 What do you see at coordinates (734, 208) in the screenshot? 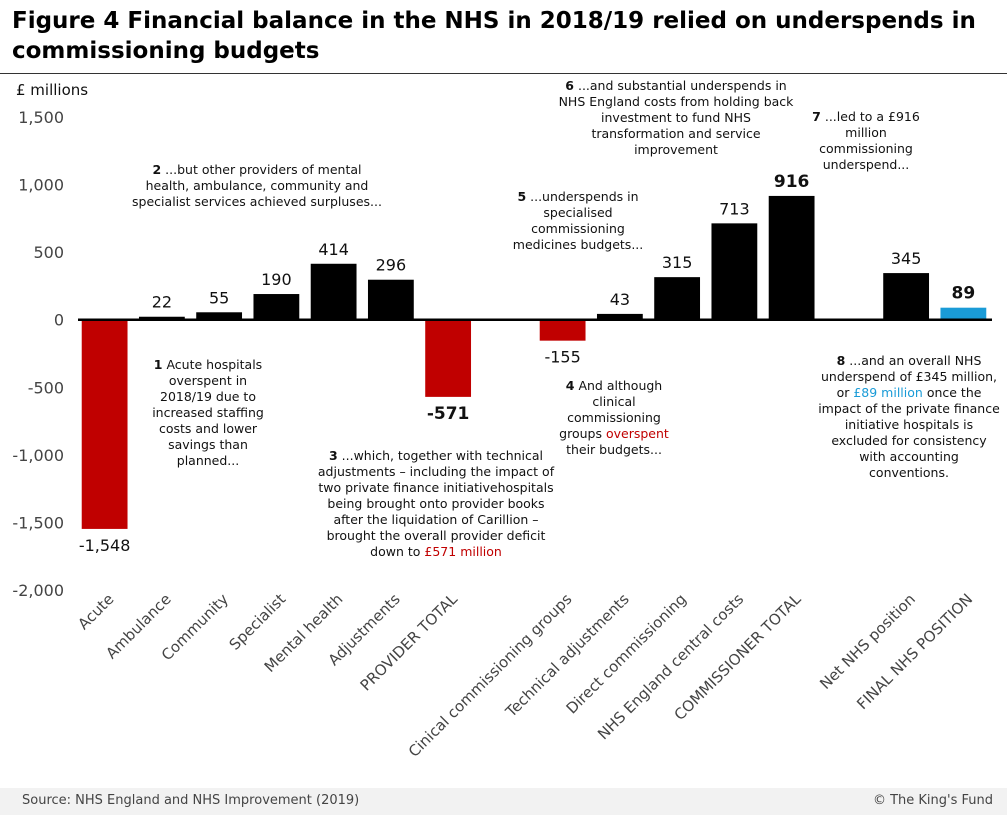
I see `data-label-nhs-england-central-costs: 713` at bounding box center [734, 208].